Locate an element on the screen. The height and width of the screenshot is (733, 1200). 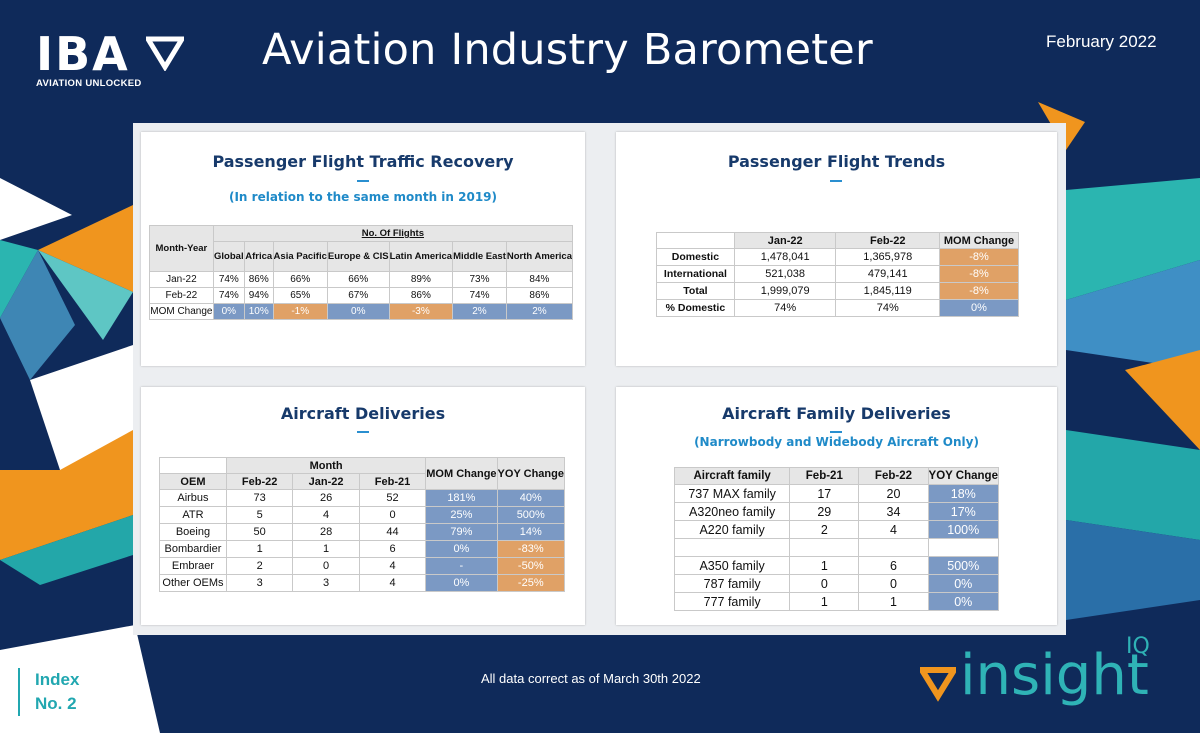
blue-shard-left is located at coordinates (37, 315).